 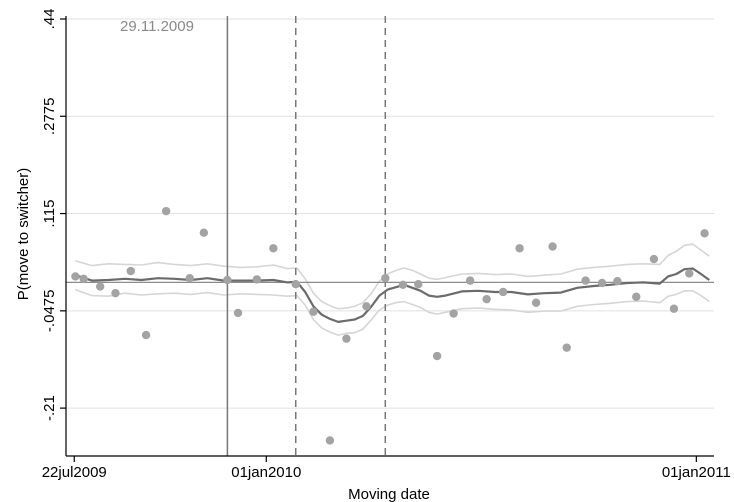 What do you see at coordinates (23, 234) in the screenshot?
I see `y-axis-title: P(move to switcher)` at bounding box center [23, 234].